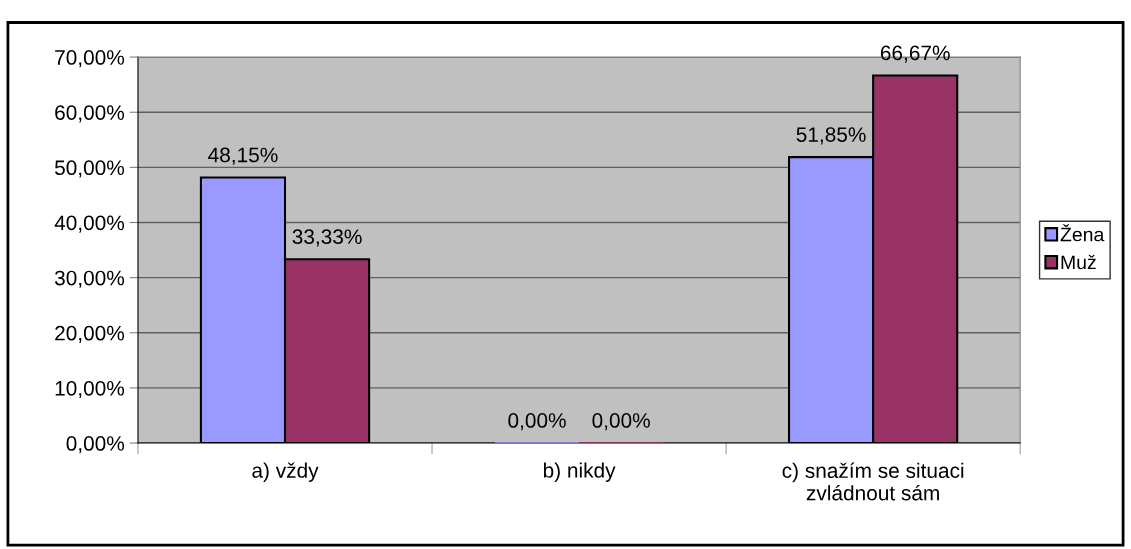 The image size is (1131, 549). Describe the element at coordinates (243, 156) in the screenshot. I see `data-label: 48,15%` at that location.